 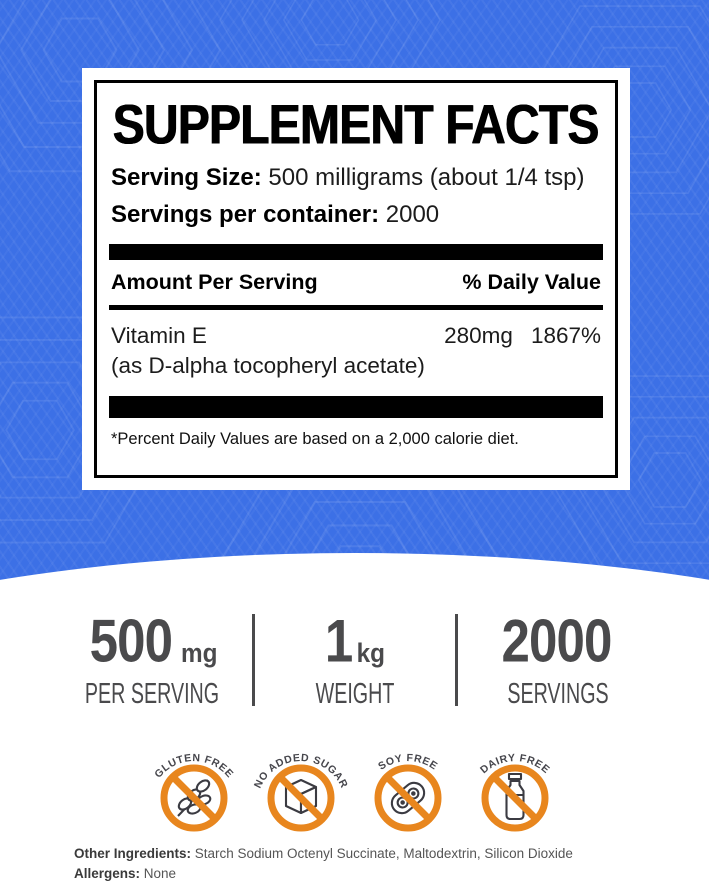 I want to click on dairy-free-badge: DAIRY FREE, so click(x=514, y=792).